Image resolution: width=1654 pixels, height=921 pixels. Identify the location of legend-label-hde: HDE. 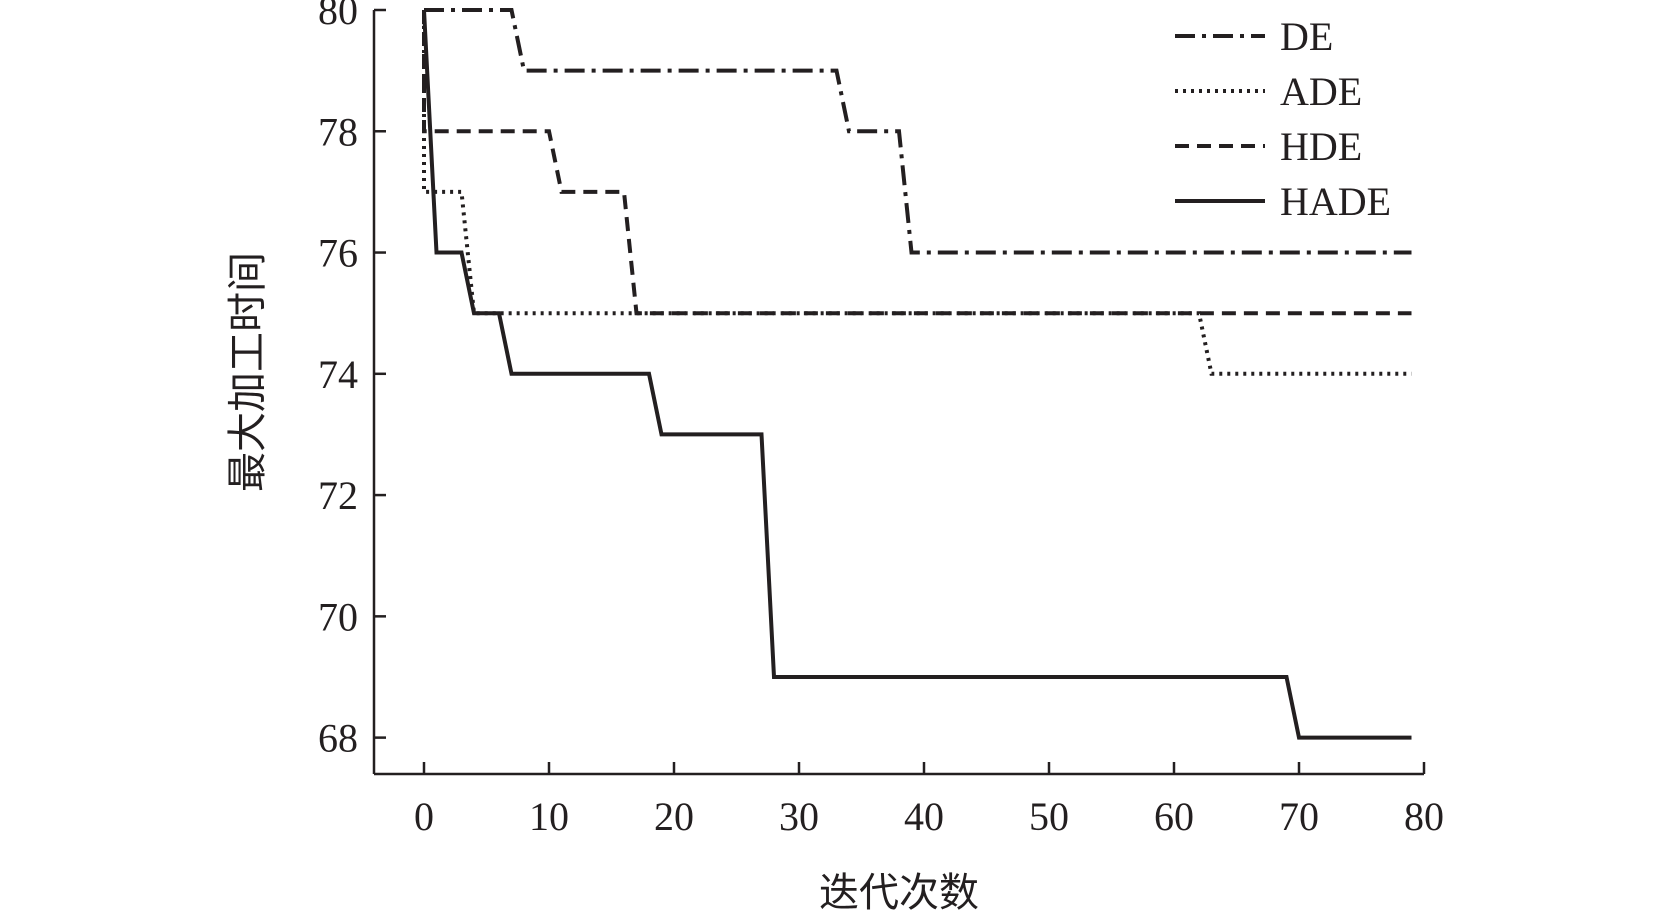
(1321, 146).